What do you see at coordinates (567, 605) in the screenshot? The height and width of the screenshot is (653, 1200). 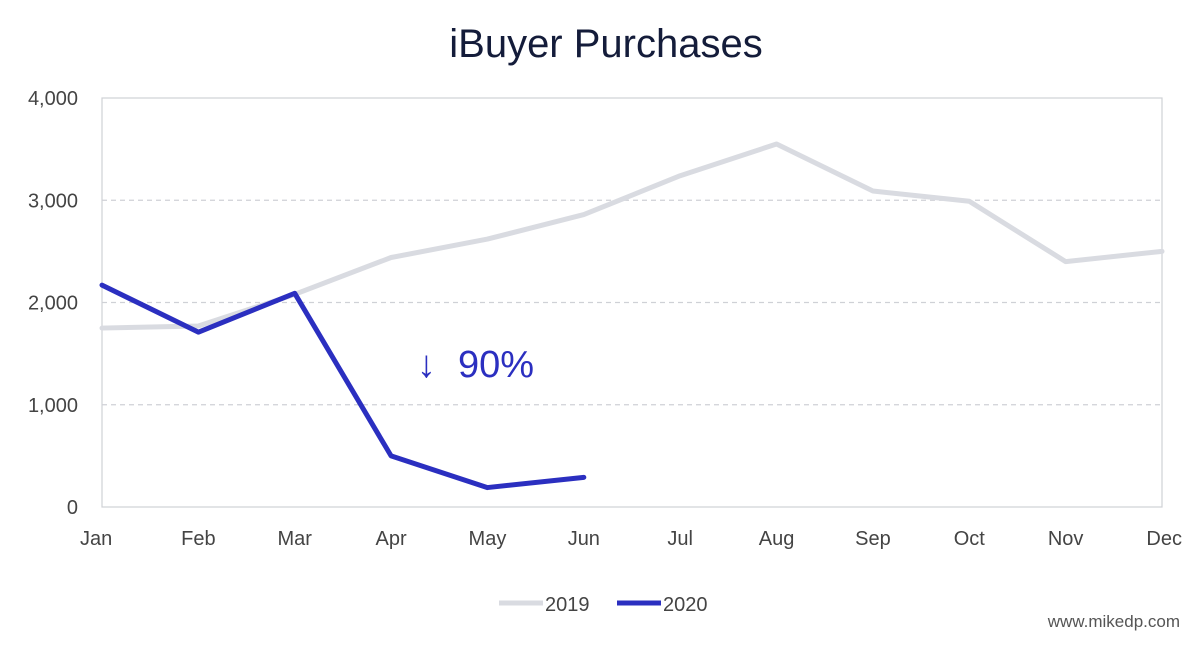 I see `legend-label: 2019` at bounding box center [567, 605].